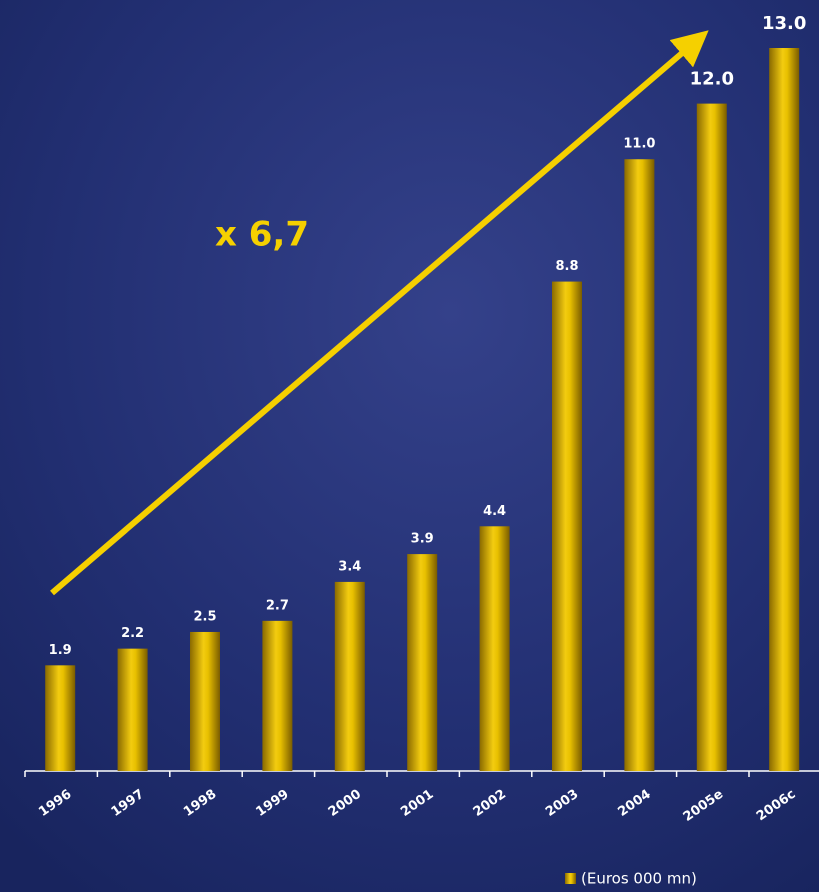  I want to click on value-label: 8.8, so click(566, 266).